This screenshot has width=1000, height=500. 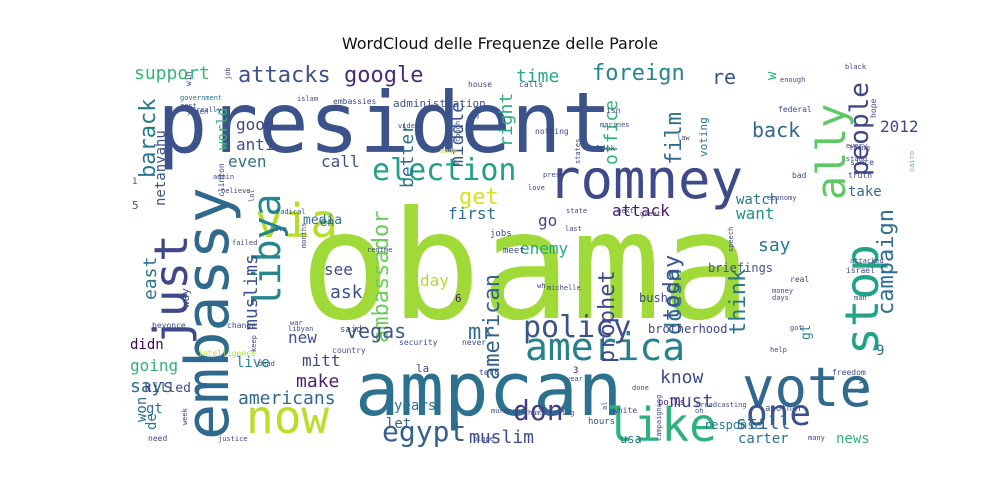 What do you see at coordinates (317, 381) in the screenshot?
I see `word-make: make` at bounding box center [317, 381].